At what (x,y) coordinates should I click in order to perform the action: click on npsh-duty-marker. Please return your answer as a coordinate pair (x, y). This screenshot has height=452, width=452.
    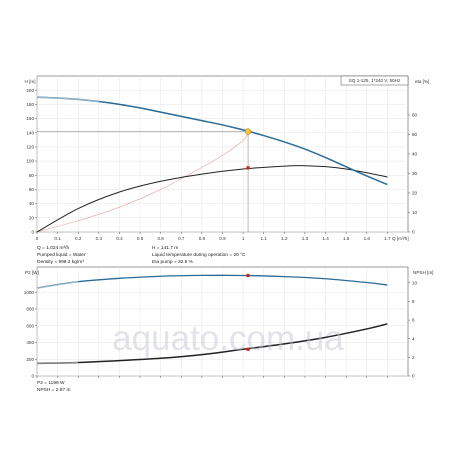
    Looking at the image, I should click on (248, 349).